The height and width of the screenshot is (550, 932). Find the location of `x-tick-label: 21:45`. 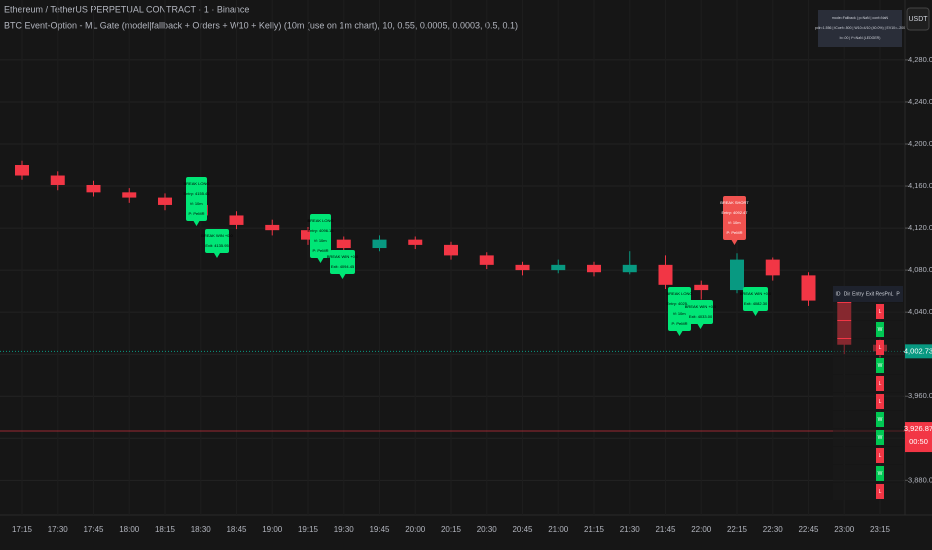

x-tick-label: 21:45 is located at coordinates (665, 529).